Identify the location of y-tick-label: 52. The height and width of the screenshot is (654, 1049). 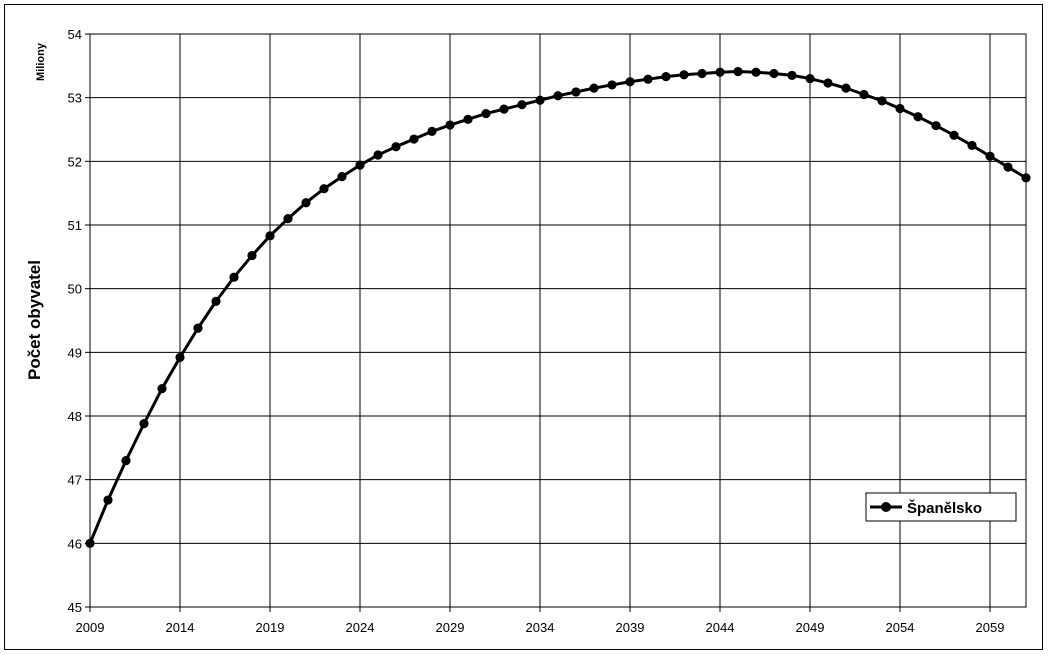
(75, 161).